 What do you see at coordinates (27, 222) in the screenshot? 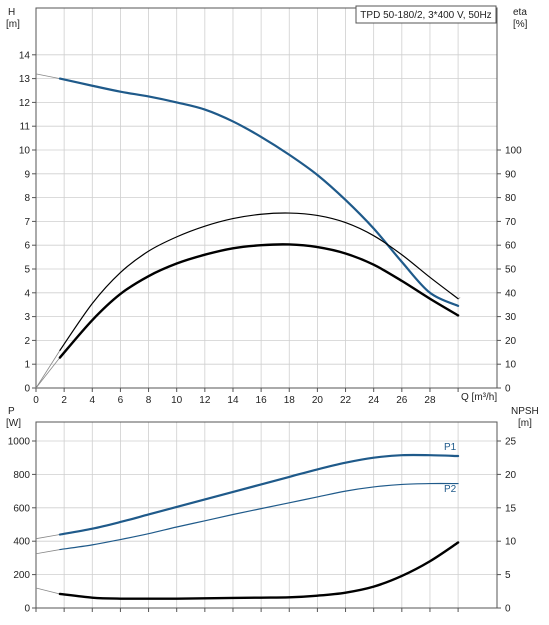
I see `y-tick-label-left: 7` at bounding box center [27, 222].